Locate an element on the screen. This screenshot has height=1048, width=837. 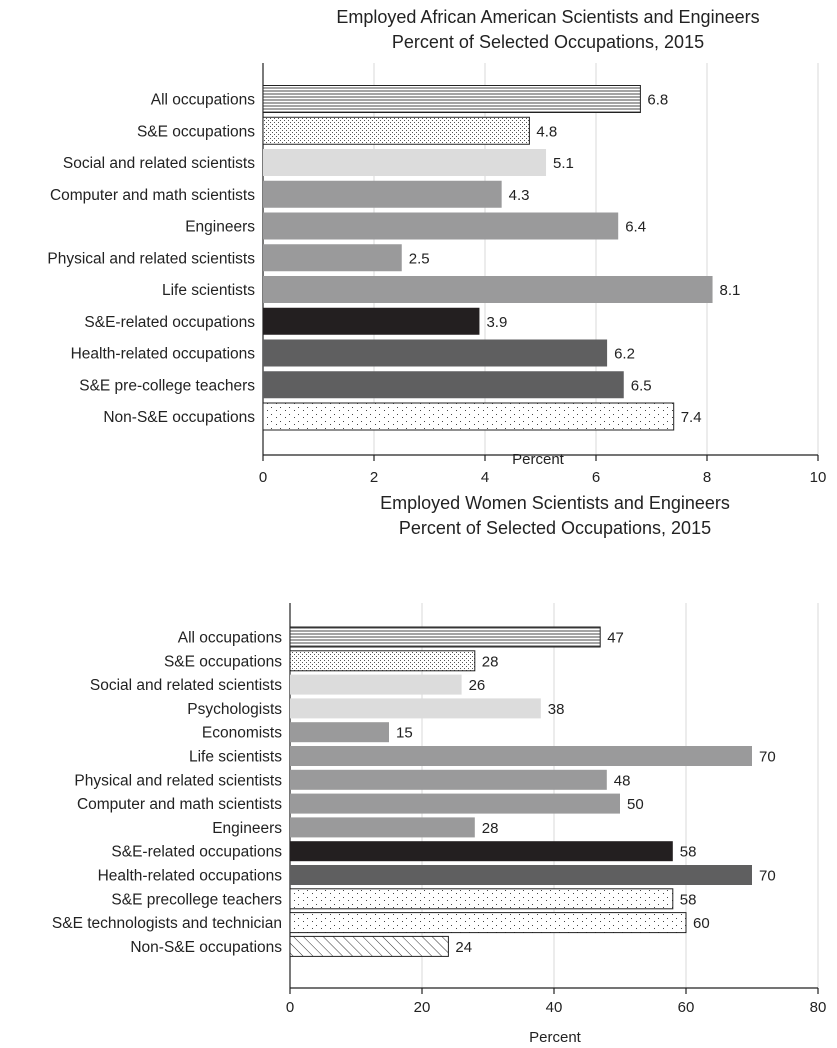
value-label: 48 is located at coordinates (622, 780).